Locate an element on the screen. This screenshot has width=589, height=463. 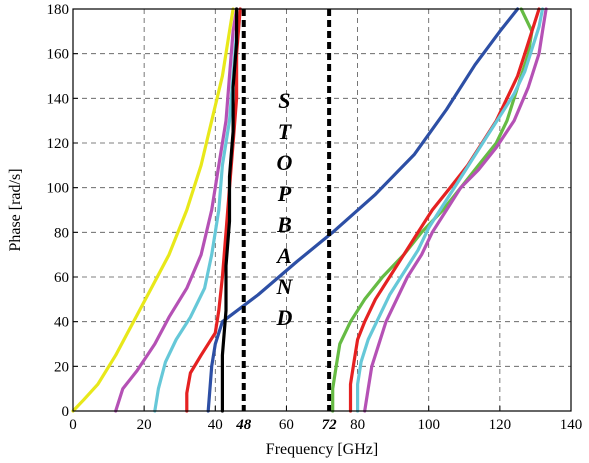
x-tick-label: 140 is located at coordinates (571, 425).